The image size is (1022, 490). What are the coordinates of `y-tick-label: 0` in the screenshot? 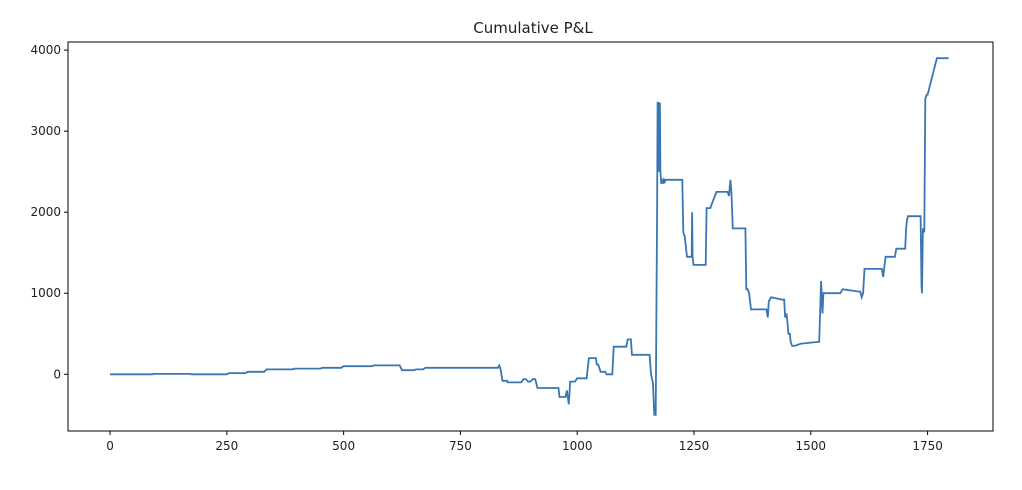 It's located at (57, 374).